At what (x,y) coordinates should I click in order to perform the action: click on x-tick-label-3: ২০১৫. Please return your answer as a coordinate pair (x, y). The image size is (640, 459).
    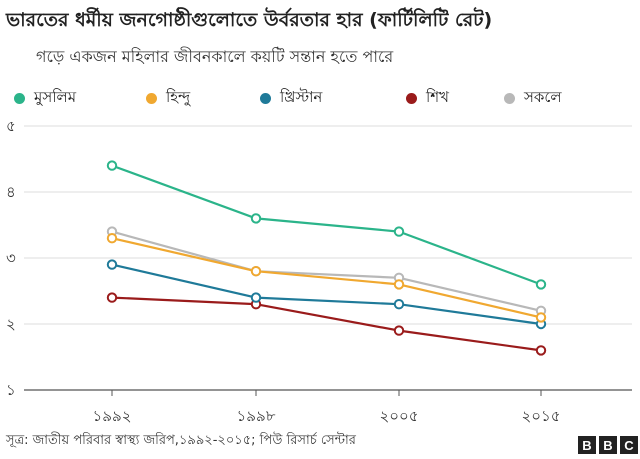
    Looking at the image, I should click on (541, 416).